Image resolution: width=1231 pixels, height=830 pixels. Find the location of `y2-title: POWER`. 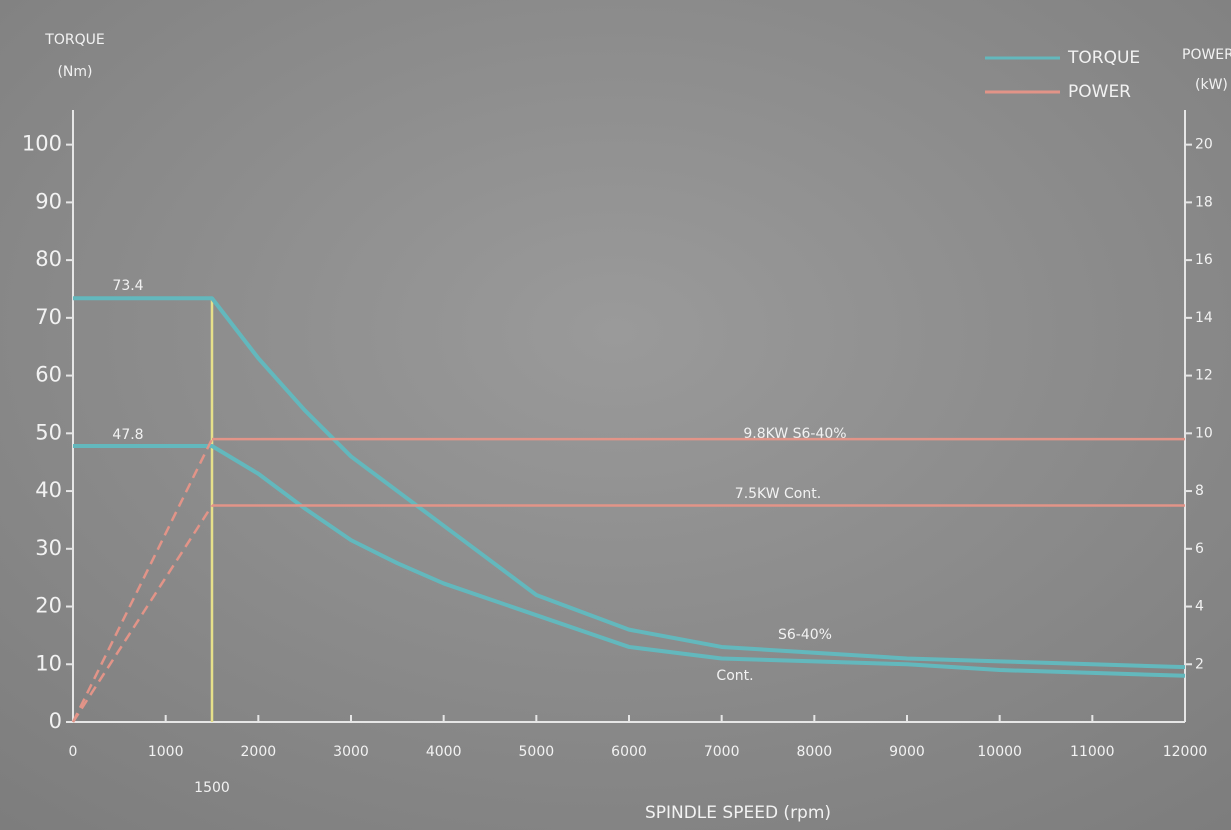

y2-title: POWER is located at coordinates (1206, 55).